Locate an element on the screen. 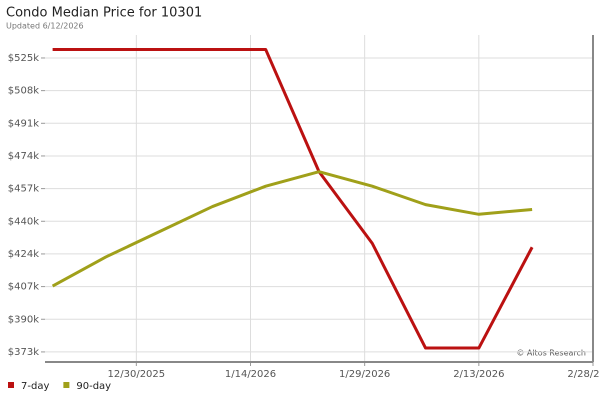 The height and width of the screenshot is (400, 600). y-tick-label: $525k is located at coordinates (23, 58).